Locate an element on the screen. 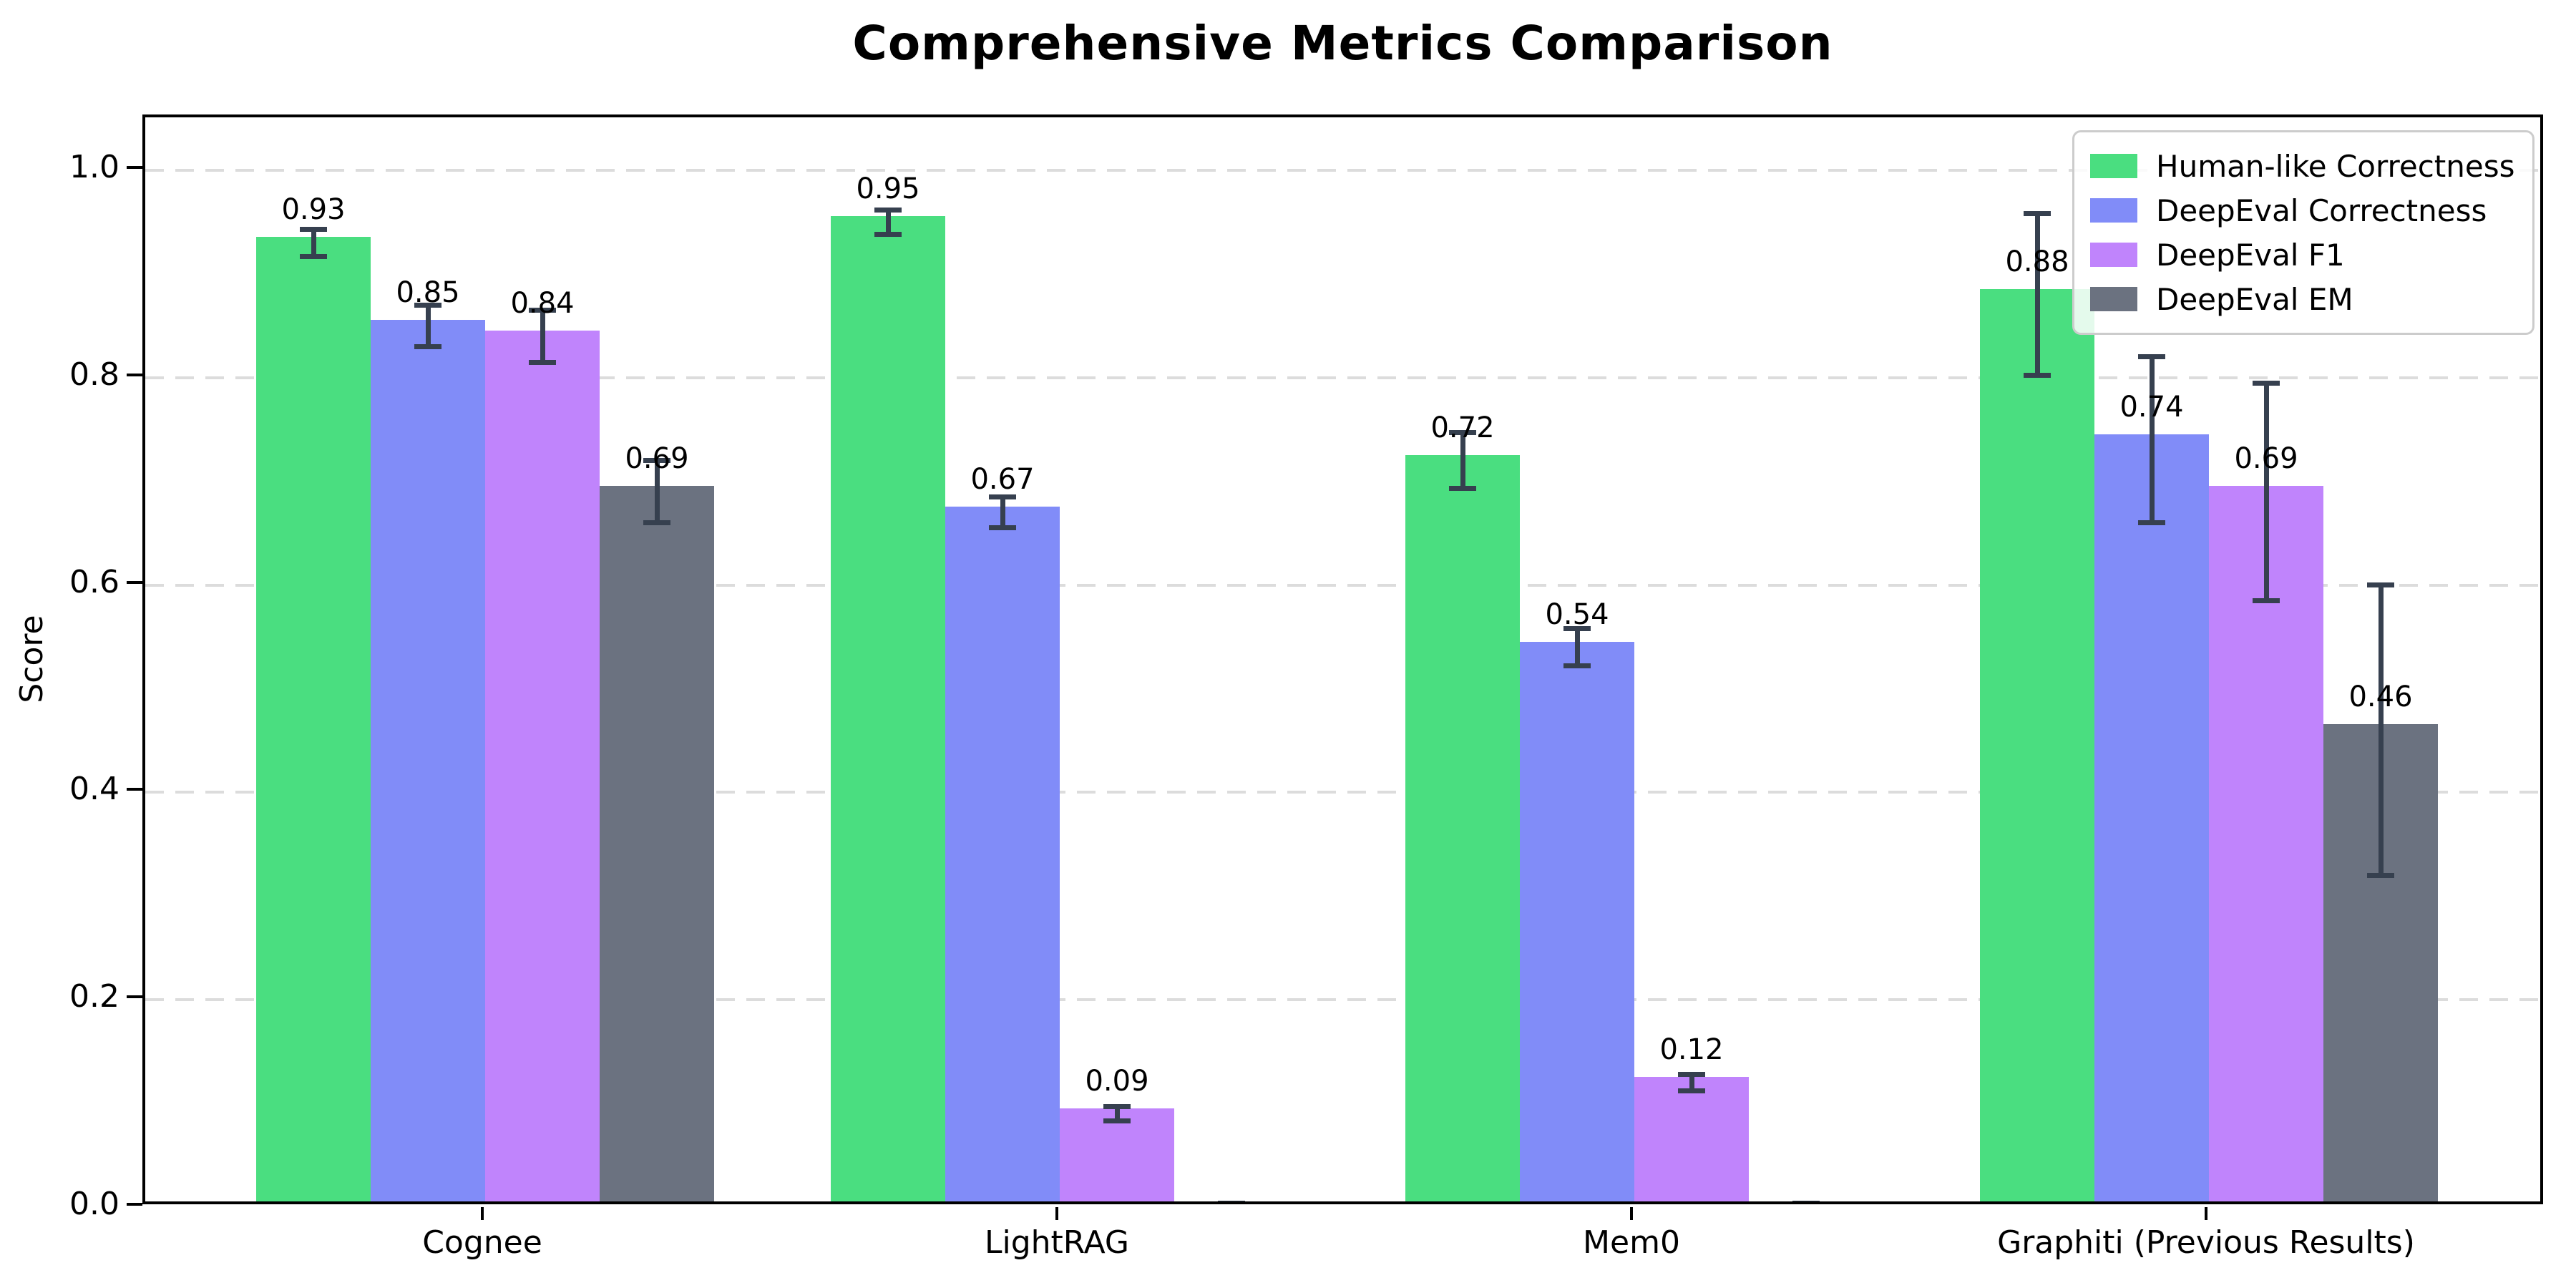 The width and height of the screenshot is (2576, 1288). bar-value-label: 0.88 is located at coordinates (2037, 261).